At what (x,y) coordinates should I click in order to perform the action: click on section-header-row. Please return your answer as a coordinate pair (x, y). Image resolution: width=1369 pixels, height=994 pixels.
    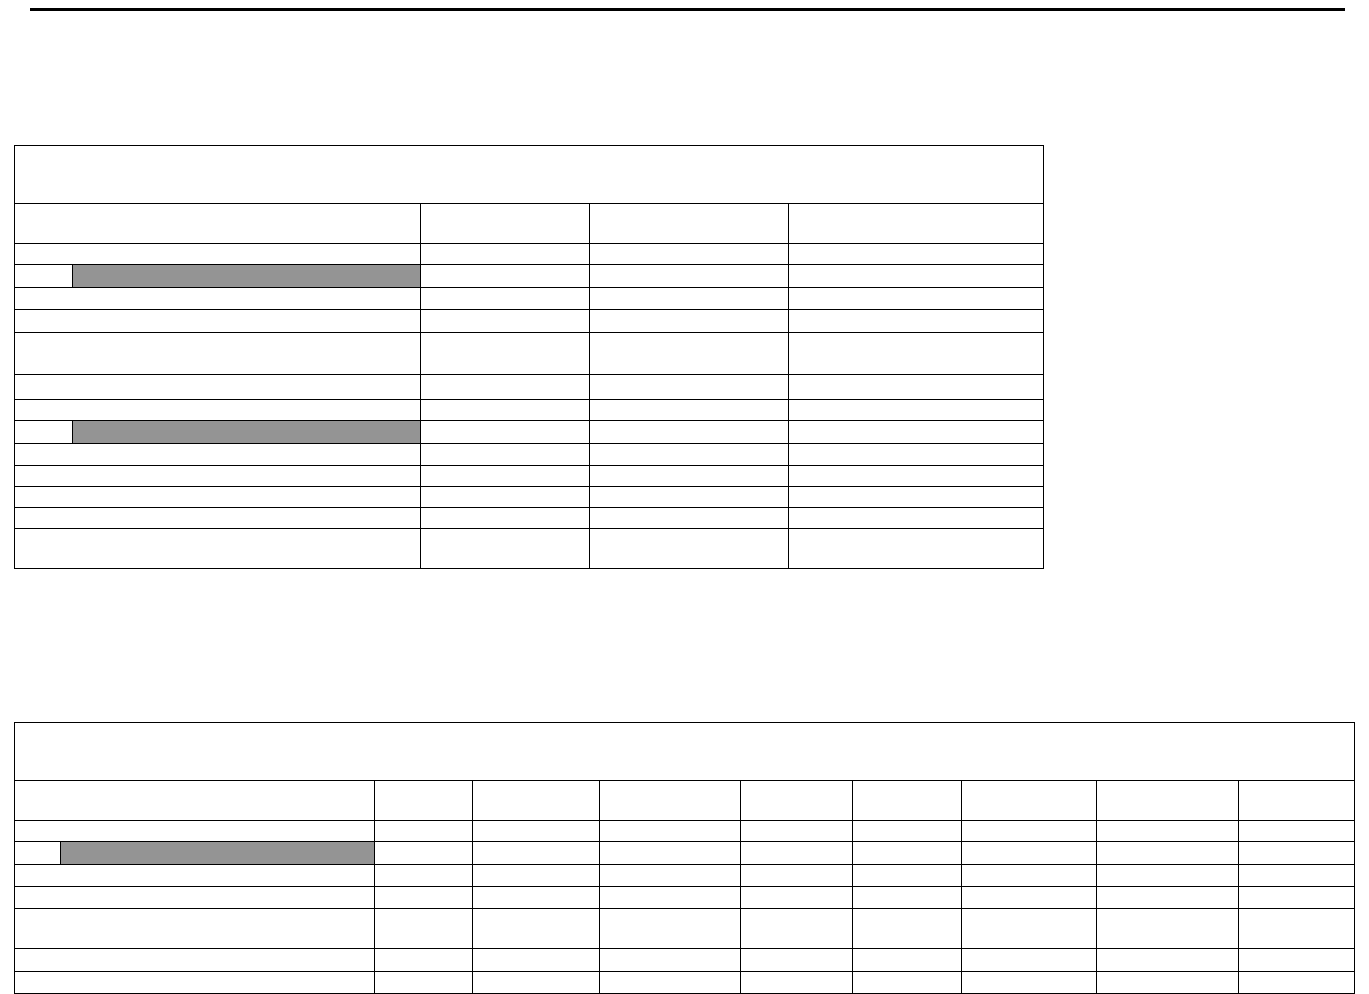
    Looking at the image, I should click on (529, 276).